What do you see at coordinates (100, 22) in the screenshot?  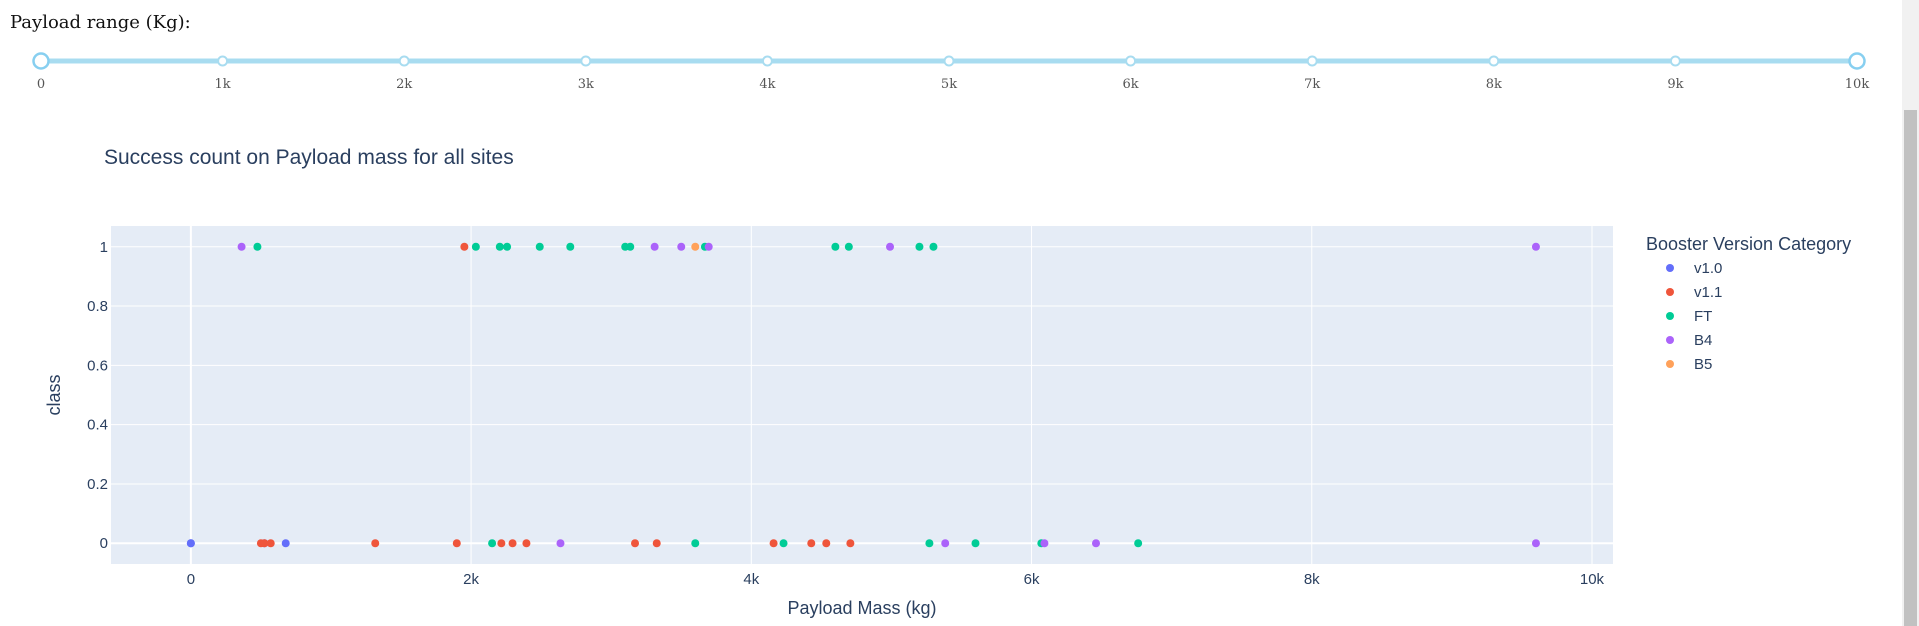 I see `payload-range-label: Payload range (Kg):` at bounding box center [100, 22].